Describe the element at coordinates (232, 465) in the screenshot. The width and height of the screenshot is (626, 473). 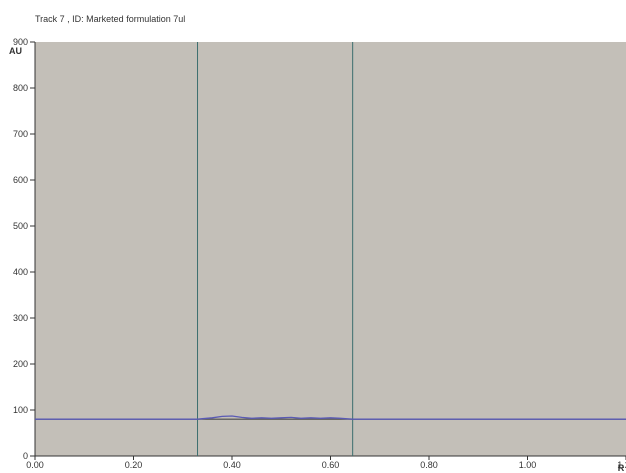
I see `x-tick-label: 0.40` at that location.